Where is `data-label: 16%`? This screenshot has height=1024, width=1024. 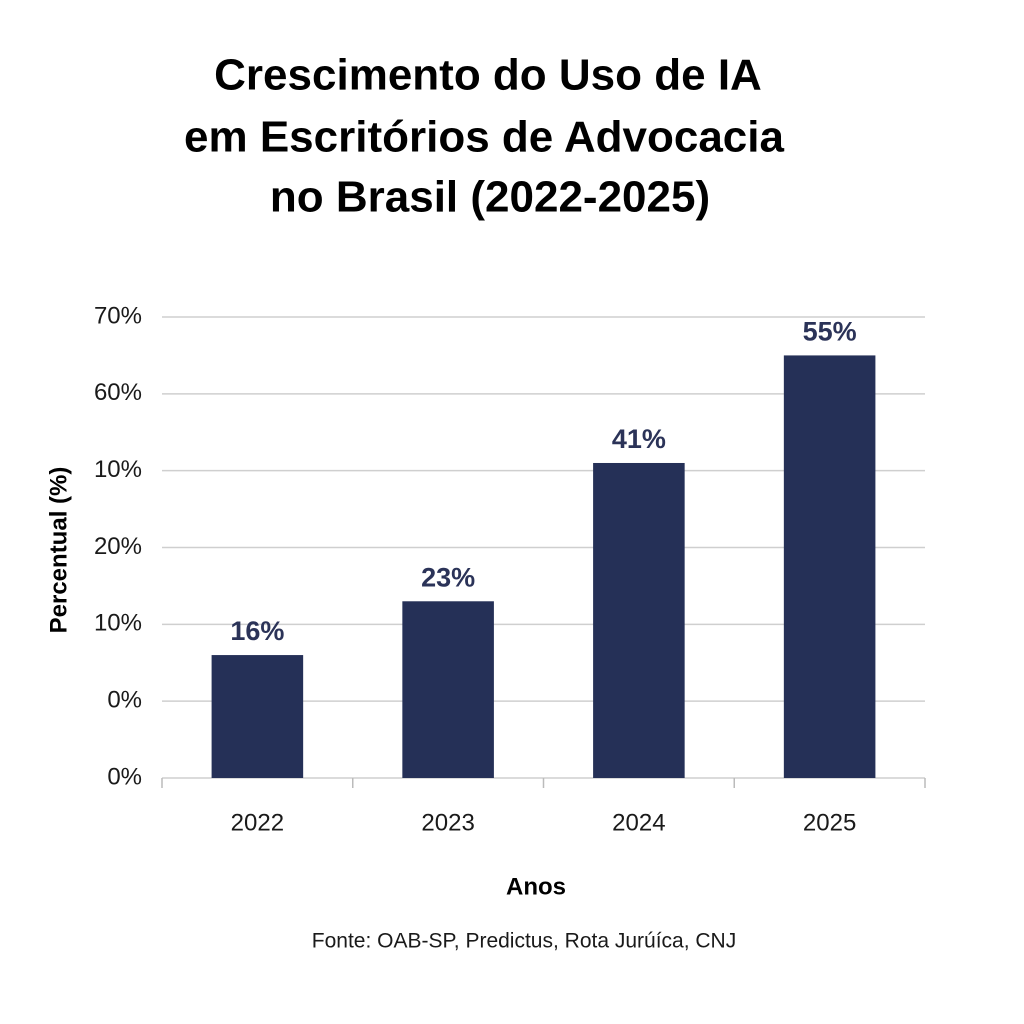
data-label: 16% is located at coordinates (257, 631).